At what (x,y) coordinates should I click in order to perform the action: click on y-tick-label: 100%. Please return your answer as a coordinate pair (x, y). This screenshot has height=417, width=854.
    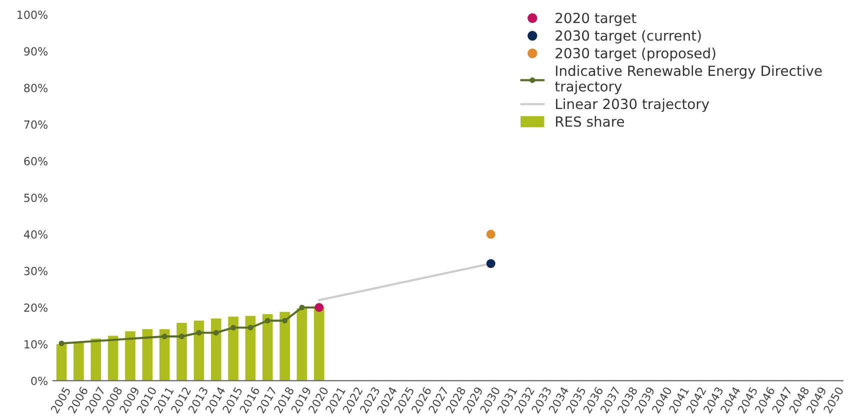
    Looking at the image, I should click on (33, 14).